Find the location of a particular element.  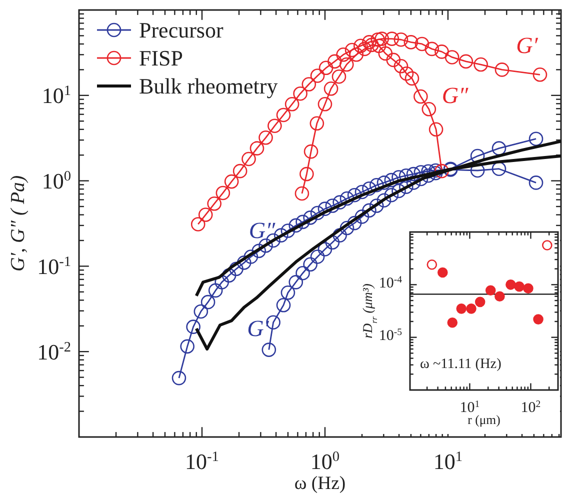

legend-label: Precursor is located at coordinates (181, 29).